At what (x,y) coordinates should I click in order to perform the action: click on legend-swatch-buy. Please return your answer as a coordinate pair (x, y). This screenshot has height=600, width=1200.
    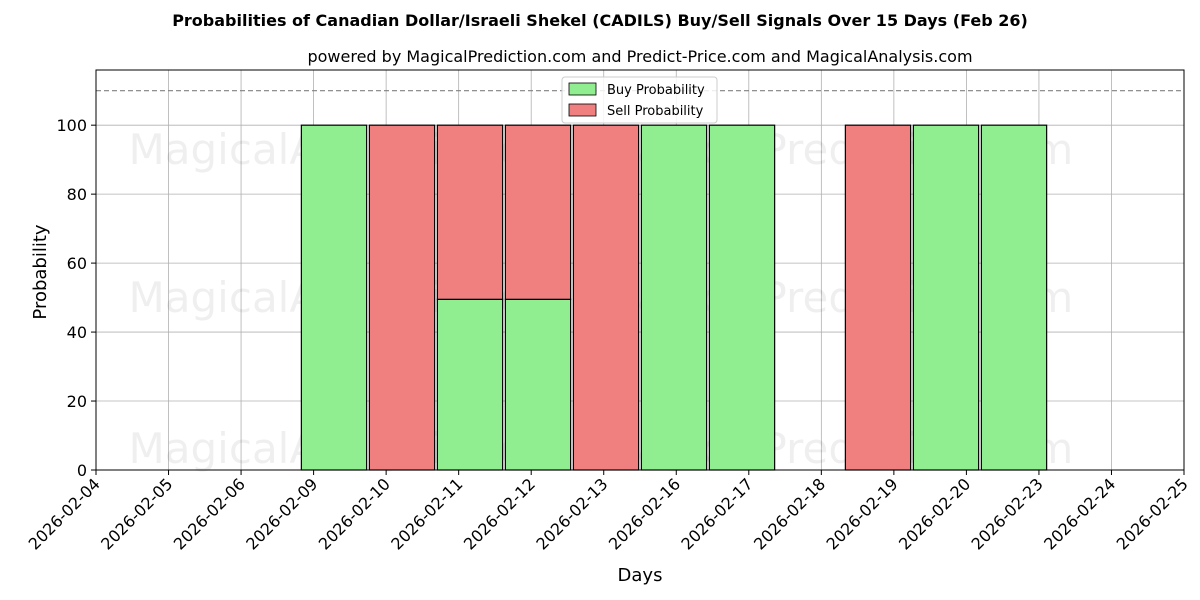
    Looking at the image, I should click on (582, 89).